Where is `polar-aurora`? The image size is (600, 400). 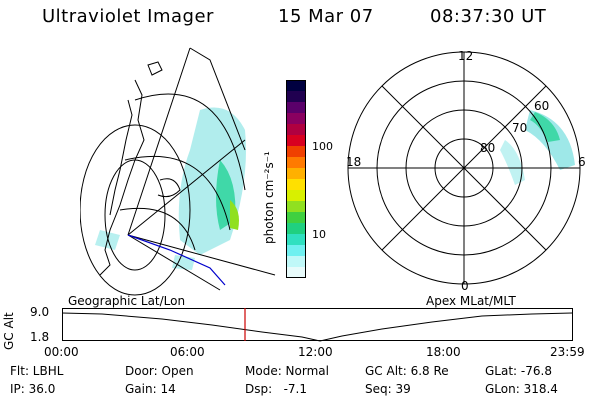
polar-aurora is located at coordinates (537, 147).